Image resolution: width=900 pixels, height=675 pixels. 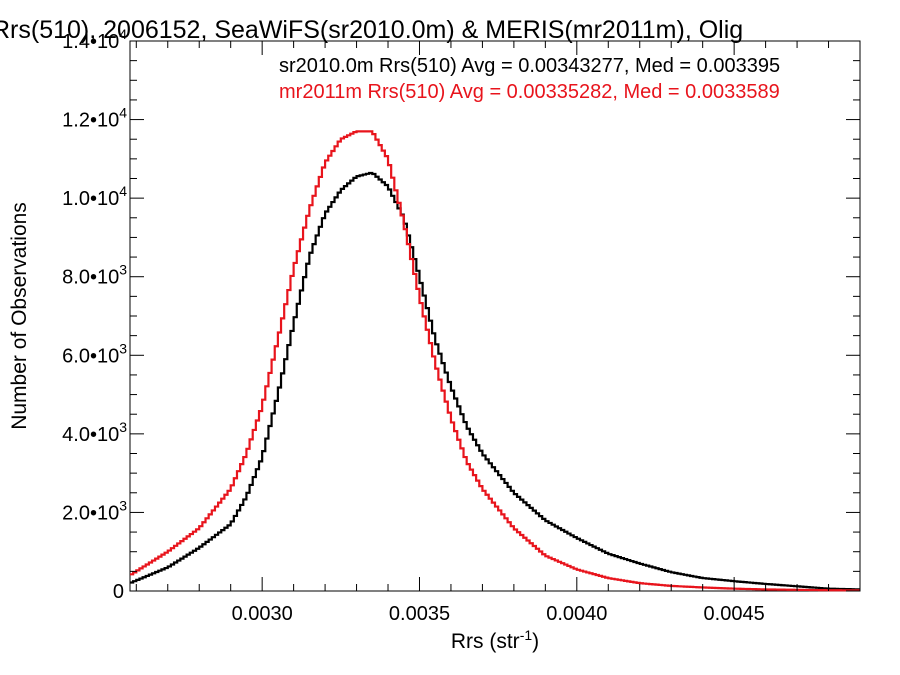 What do you see at coordinates (94, 39) in the screenshot?
I see `y-tick-label: 1.4•104` at bounding box center [94, 39].